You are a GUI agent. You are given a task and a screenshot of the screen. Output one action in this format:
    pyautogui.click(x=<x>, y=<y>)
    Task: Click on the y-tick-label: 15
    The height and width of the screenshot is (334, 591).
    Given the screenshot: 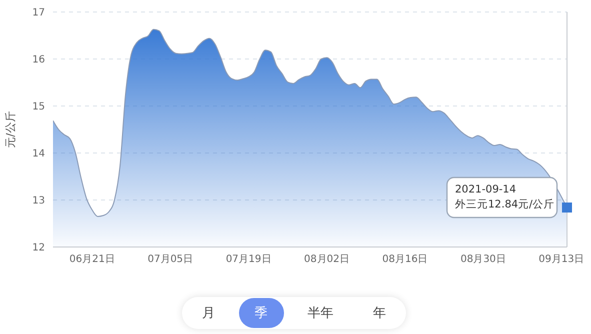 What is the action you would take?
    pyautogui.click(x=38, y=107)
    